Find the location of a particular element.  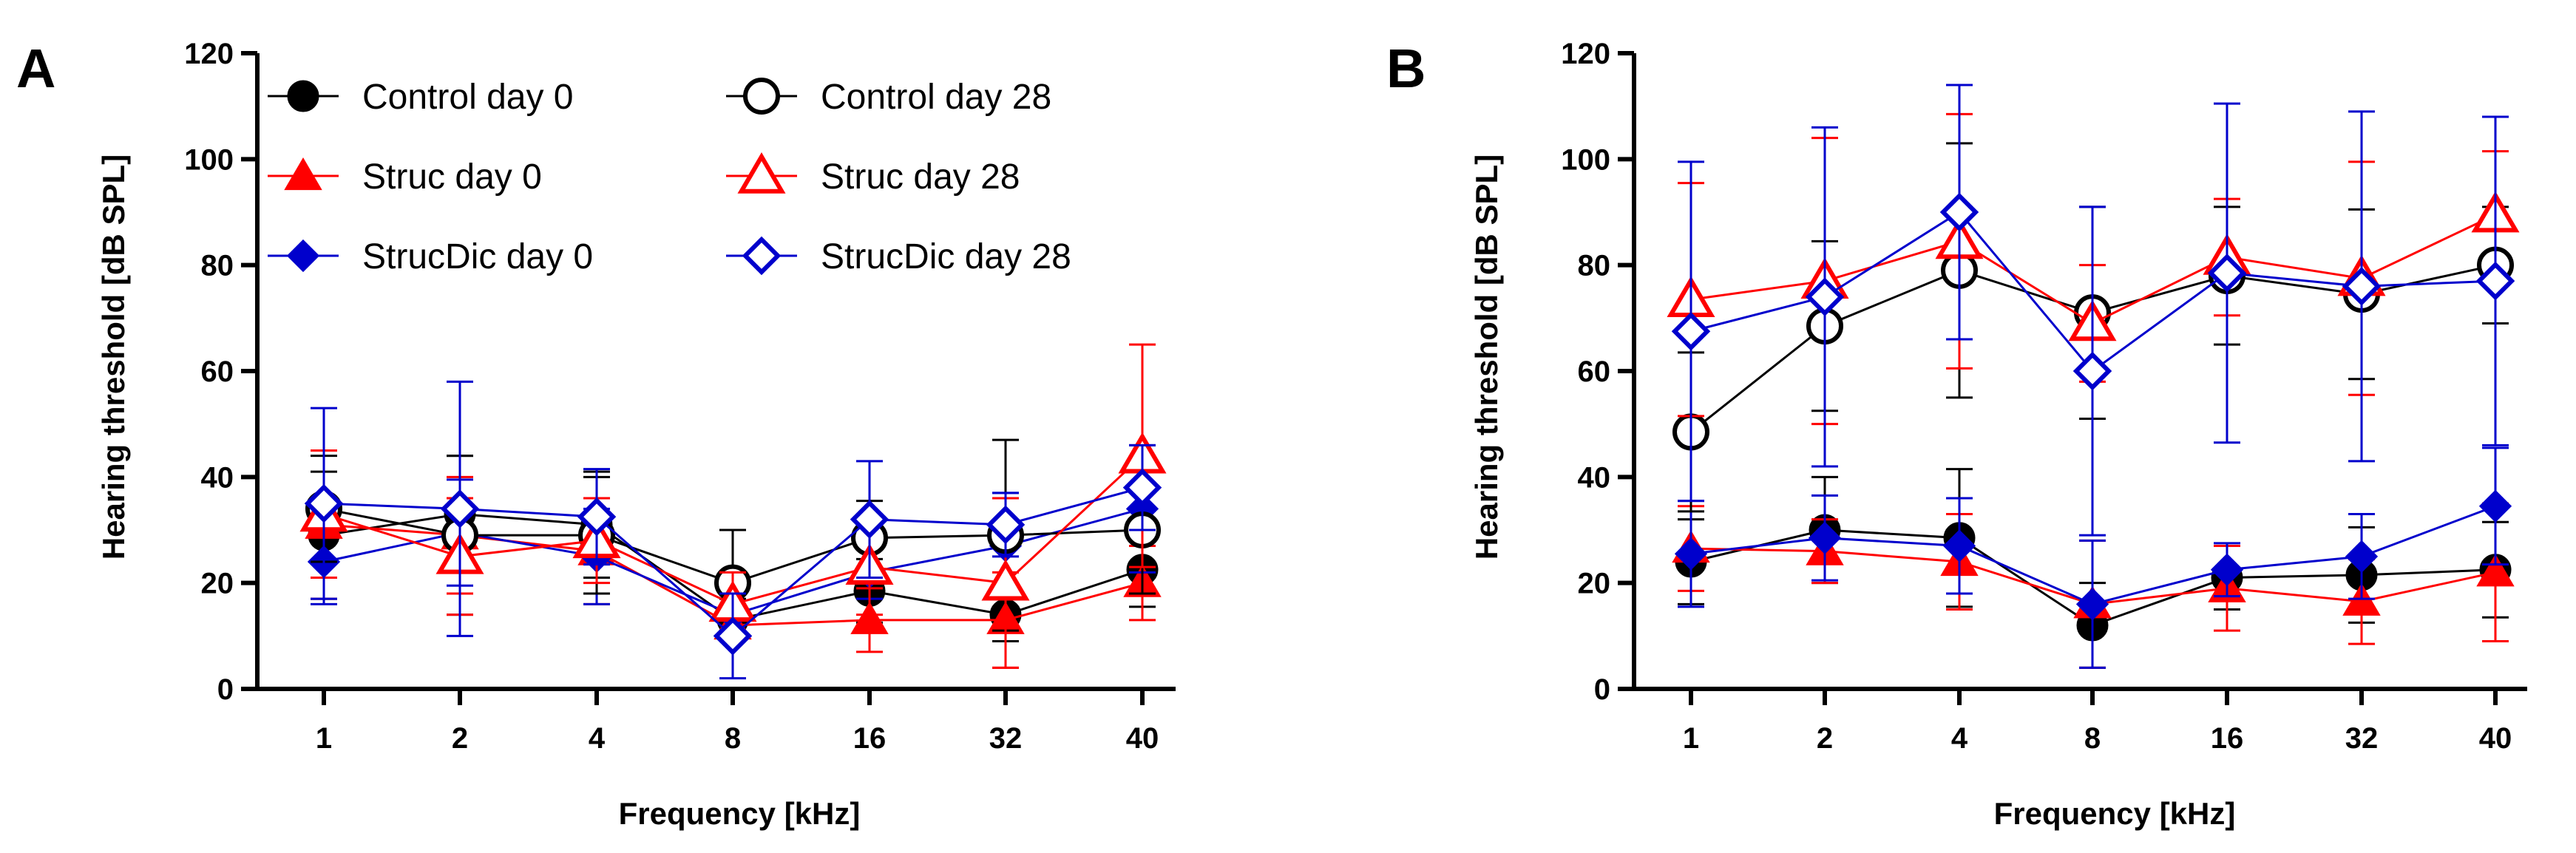

x-tick-label-b: 32 is located at coordinates (2362, 738).